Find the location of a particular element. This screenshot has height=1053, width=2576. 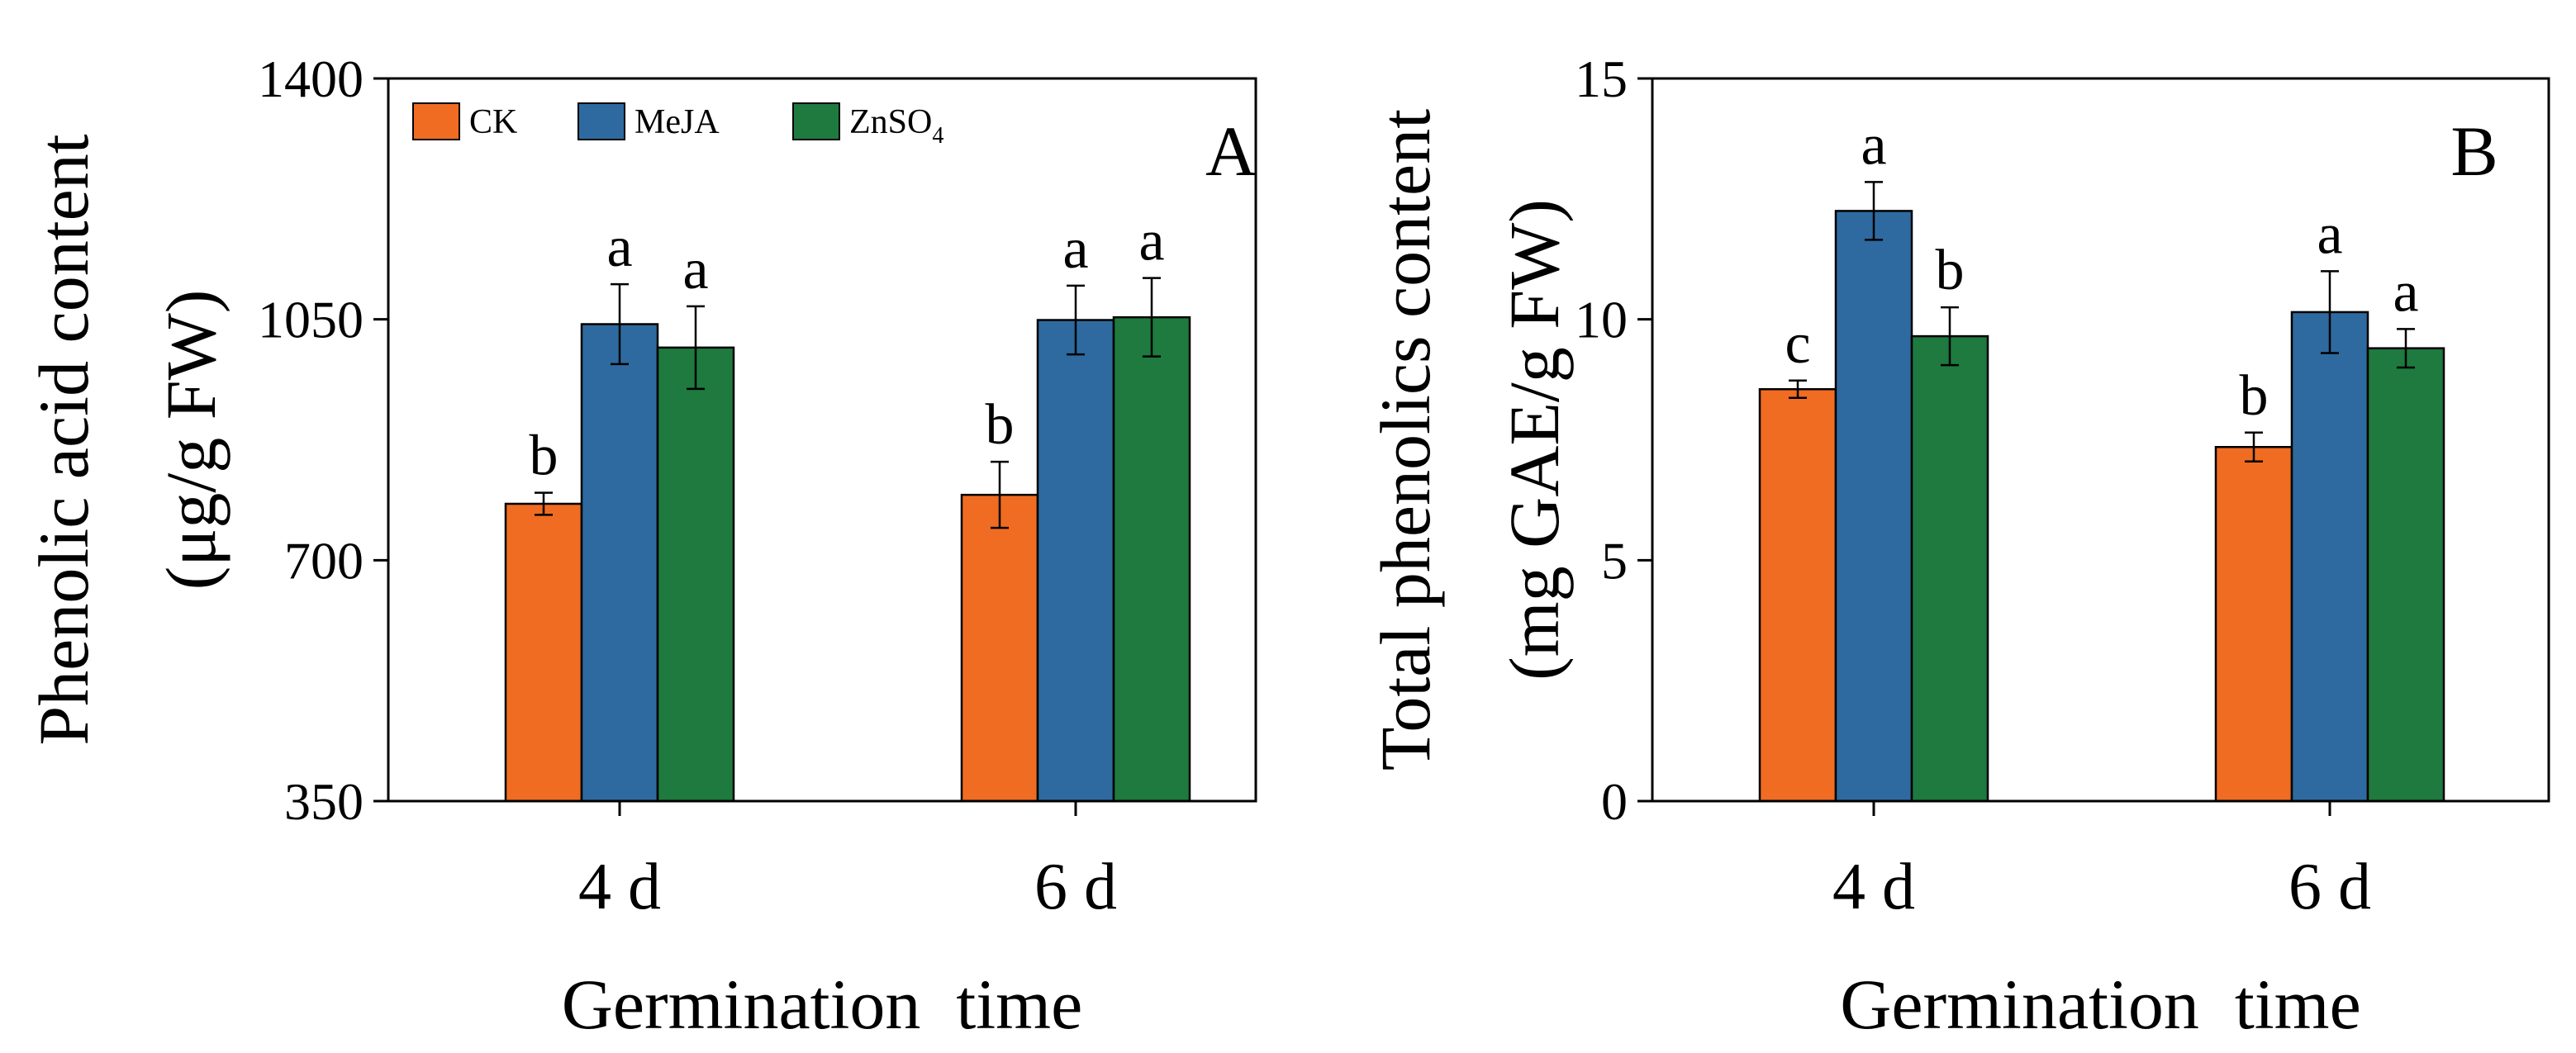

legend: CK MeJA ZnSO4 is located at coordinates (677, 126).